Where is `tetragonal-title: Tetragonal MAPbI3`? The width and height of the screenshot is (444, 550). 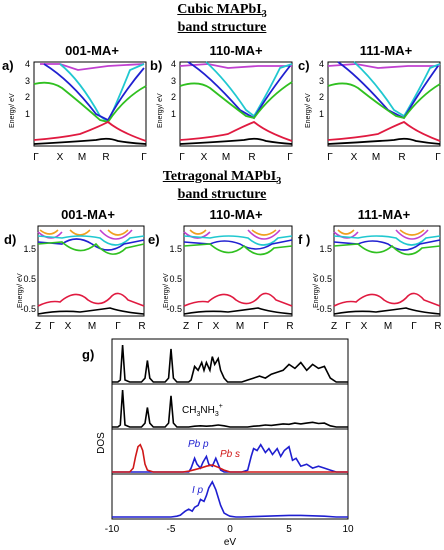 tetragonal-title: Tetragonal MAPbI3 is located at coordinates (222, 179).